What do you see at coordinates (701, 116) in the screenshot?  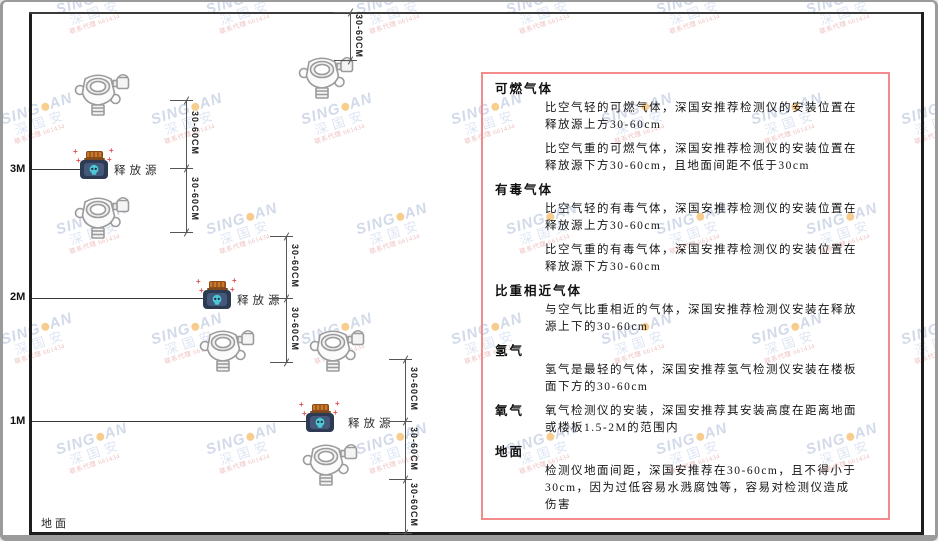 I see `panel-paragraph: 比空气轻的可燃气体，深国安推荐检测仪的安装位置在释放源上方30-60cm` at bounding box center [701, 116].